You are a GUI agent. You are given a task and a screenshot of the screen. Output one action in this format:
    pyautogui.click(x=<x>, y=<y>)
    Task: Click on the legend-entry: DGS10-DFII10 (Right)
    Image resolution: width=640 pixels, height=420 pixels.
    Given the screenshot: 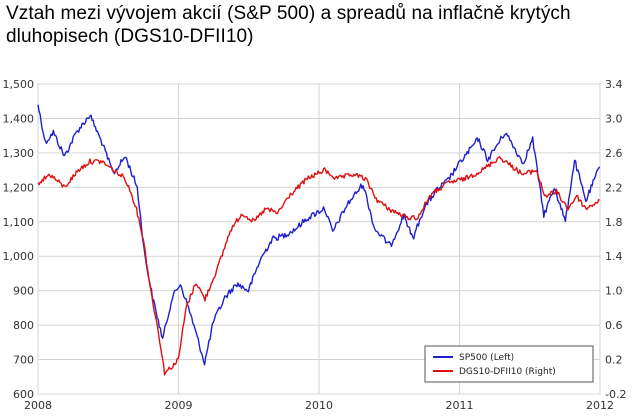 What is the action you would take?
    pyautogui.click(x=507, y=372)
    